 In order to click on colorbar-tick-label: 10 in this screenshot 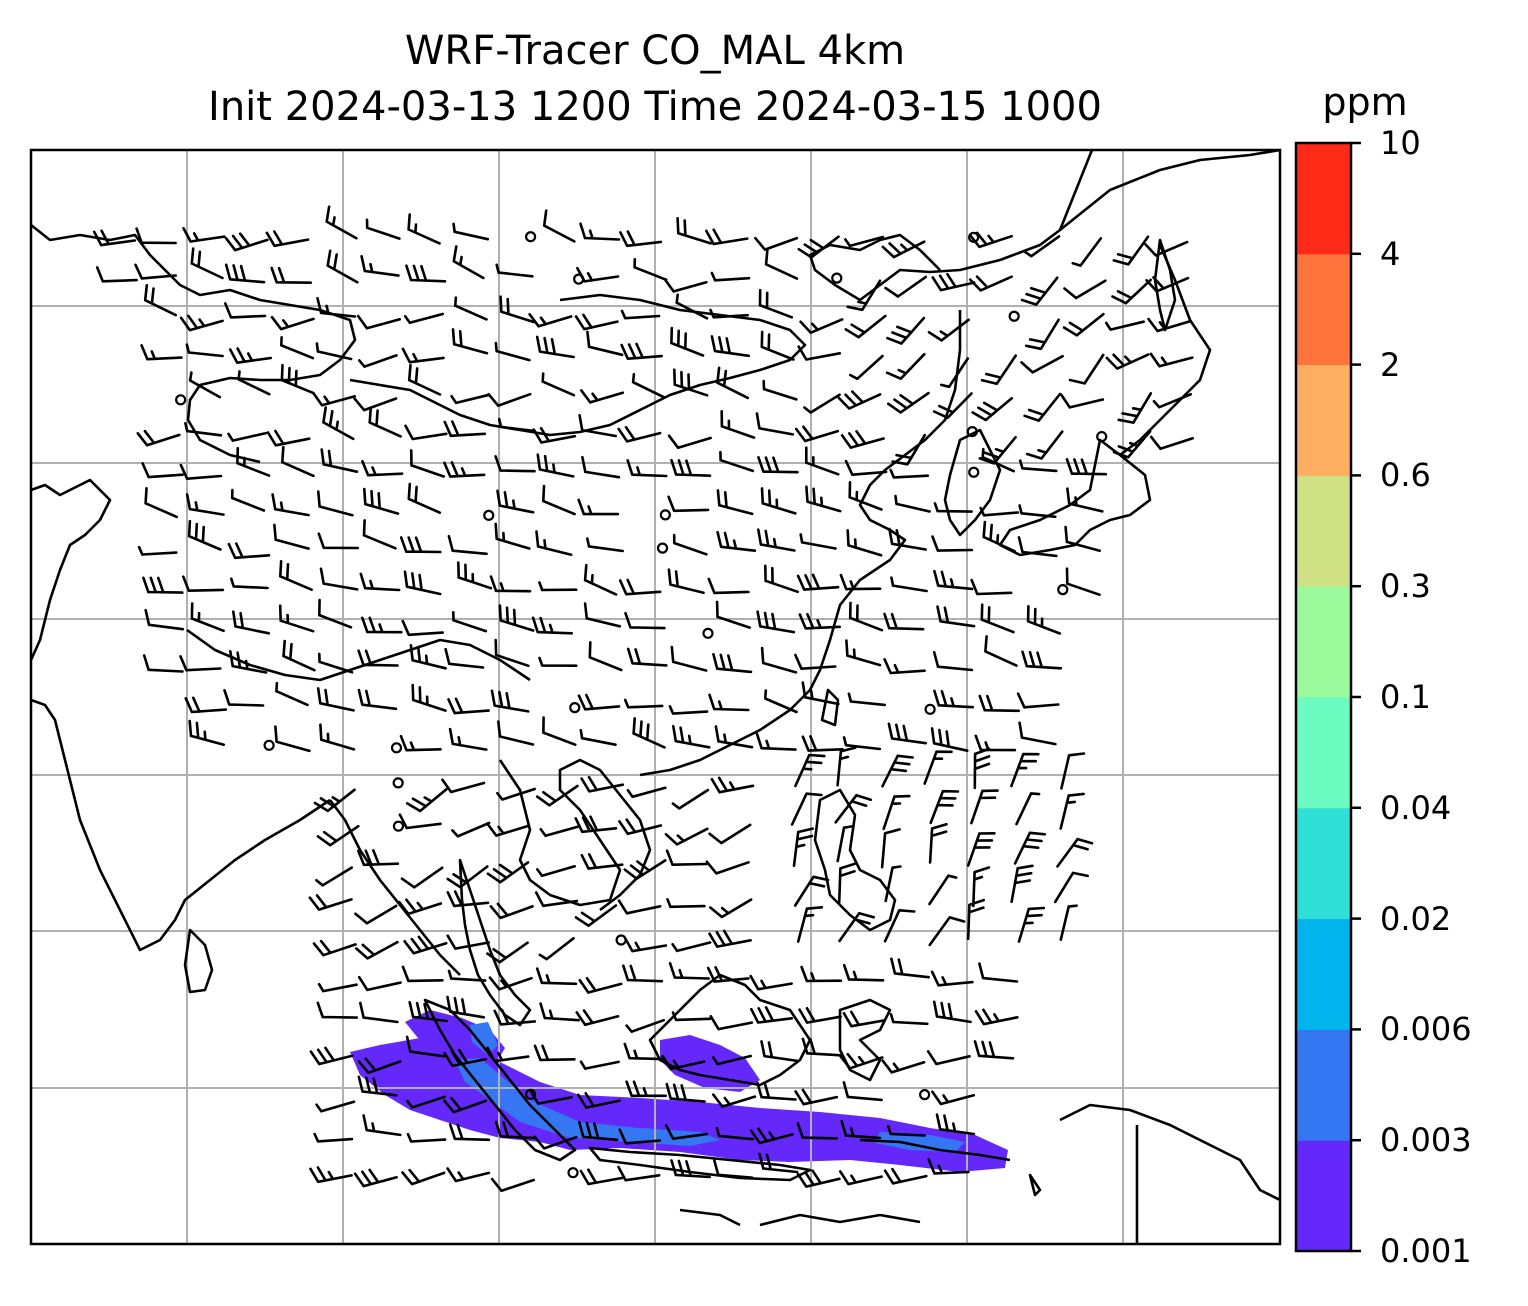, I will do `click(1400, 143)`.